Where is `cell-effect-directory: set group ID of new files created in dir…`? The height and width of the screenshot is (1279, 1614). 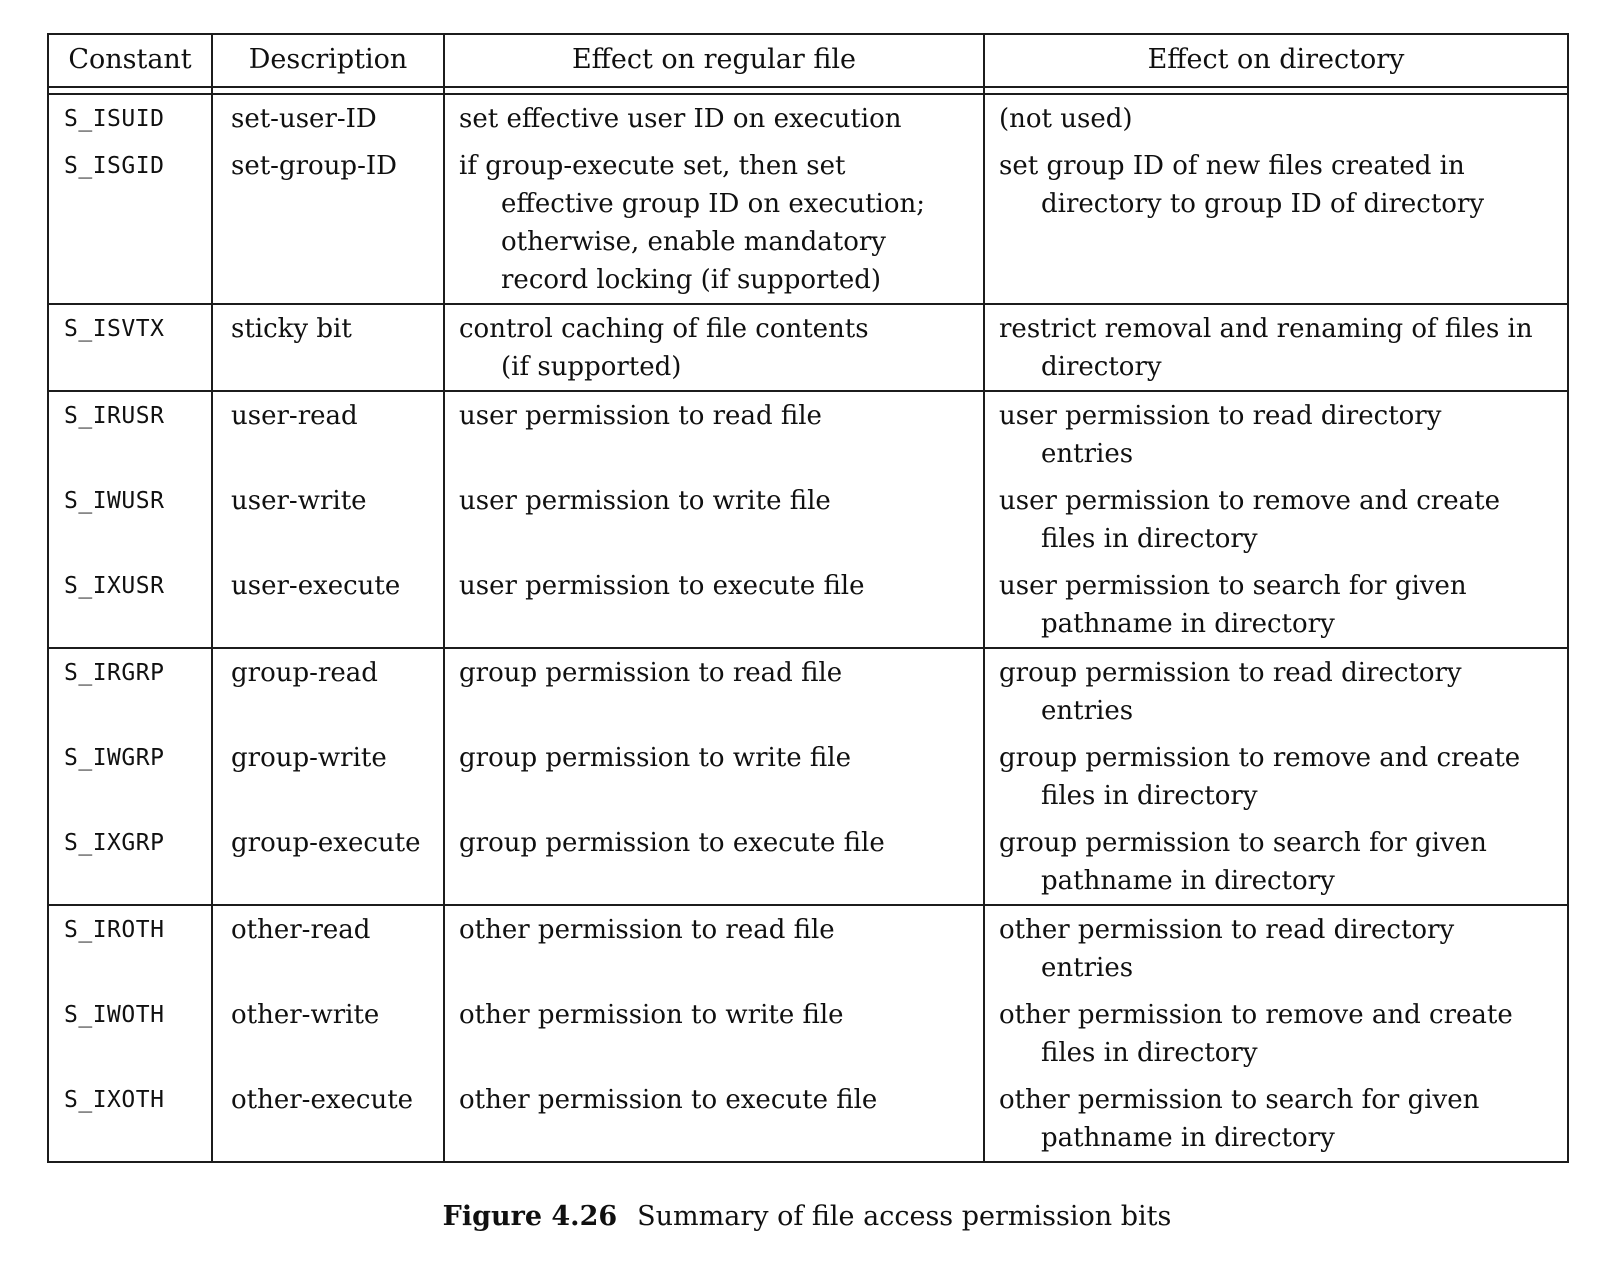
cell-effect-directory: set group ID of new files created in dir… is located at coordinates (1275, 223).